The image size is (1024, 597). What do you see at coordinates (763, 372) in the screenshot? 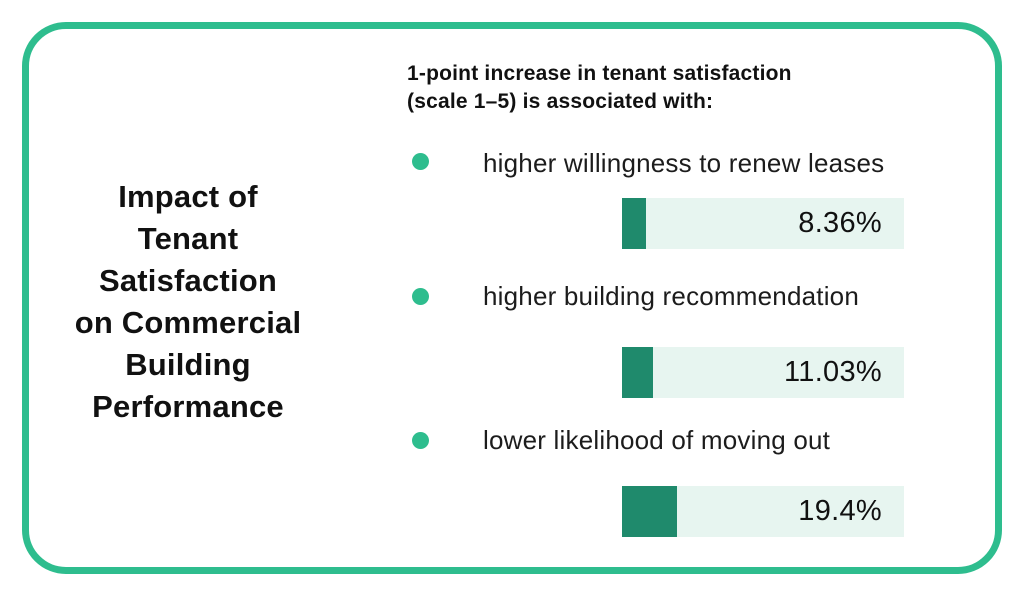
I see `bar-building-recommendation: 11.03%` at bounding box center [763, 372].